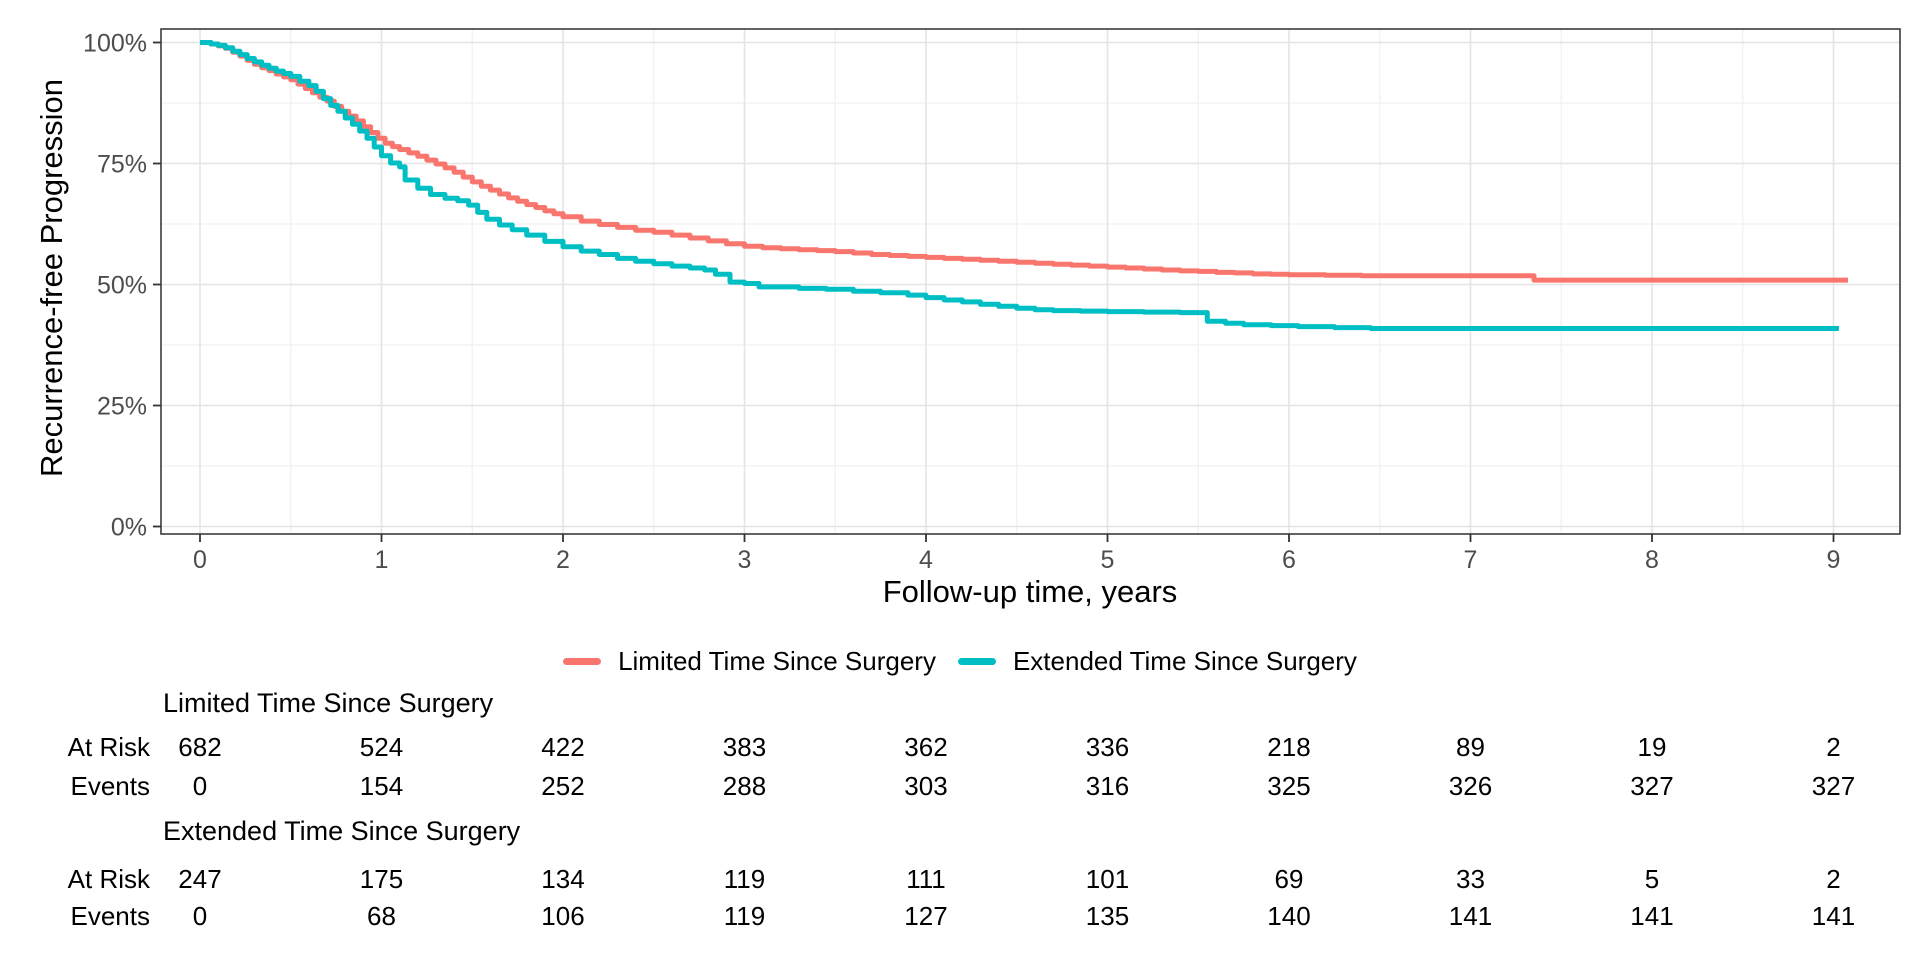  What do you see at coordinates (1107, 747) in the screenshot?
I see `risk-table-value: 336` at bounding box center [1107, 747].